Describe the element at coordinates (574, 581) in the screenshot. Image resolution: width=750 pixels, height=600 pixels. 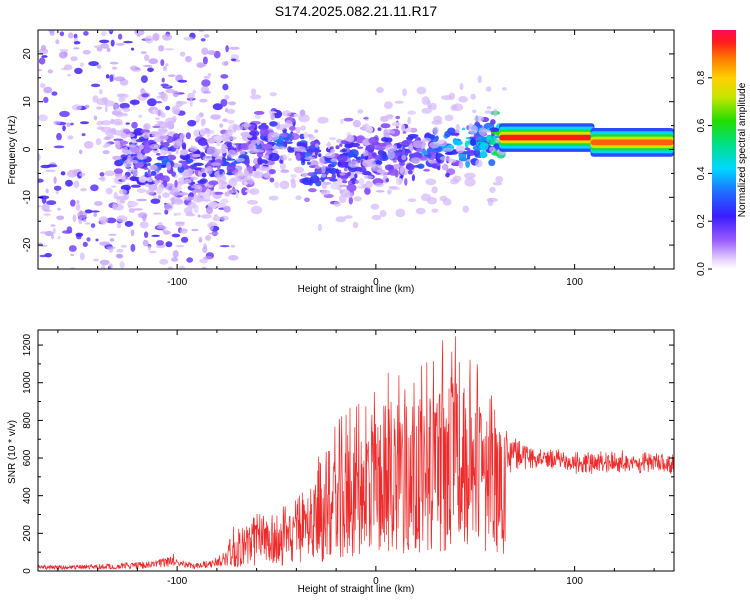
I see `x-tick-label: 100` at that location.